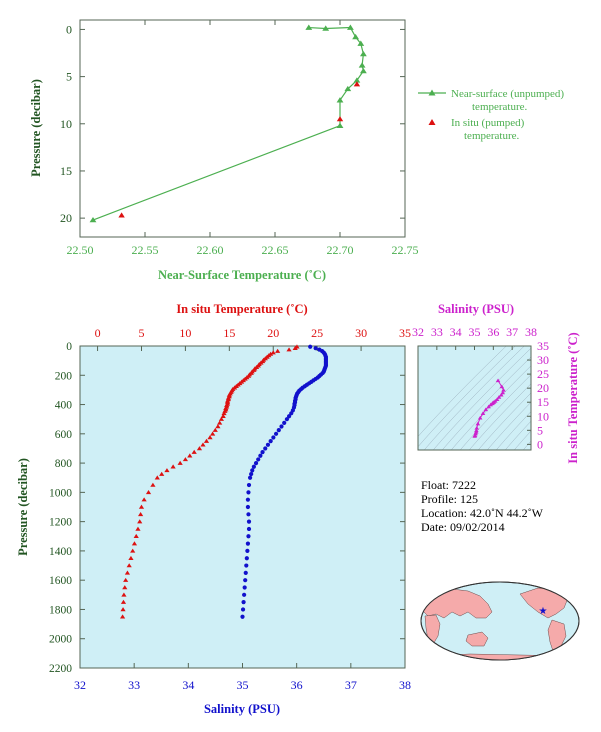  What do you see at coordinates (242, 275) in the screenshot?
I see `near-surface-x-axis-label: Near-Surface Temperature (˚C)` at bounding box center [242, 275].